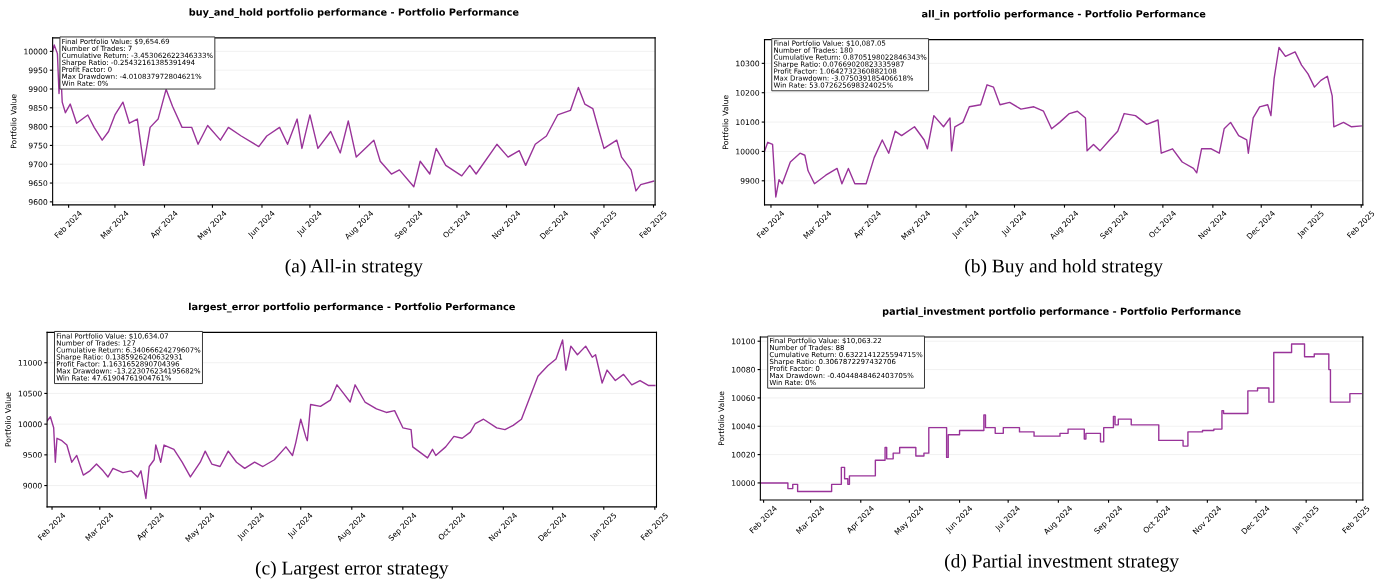  I want to click on chart-title: all_in portfolio performance - Portfolio Performance, so click(1063, 14).